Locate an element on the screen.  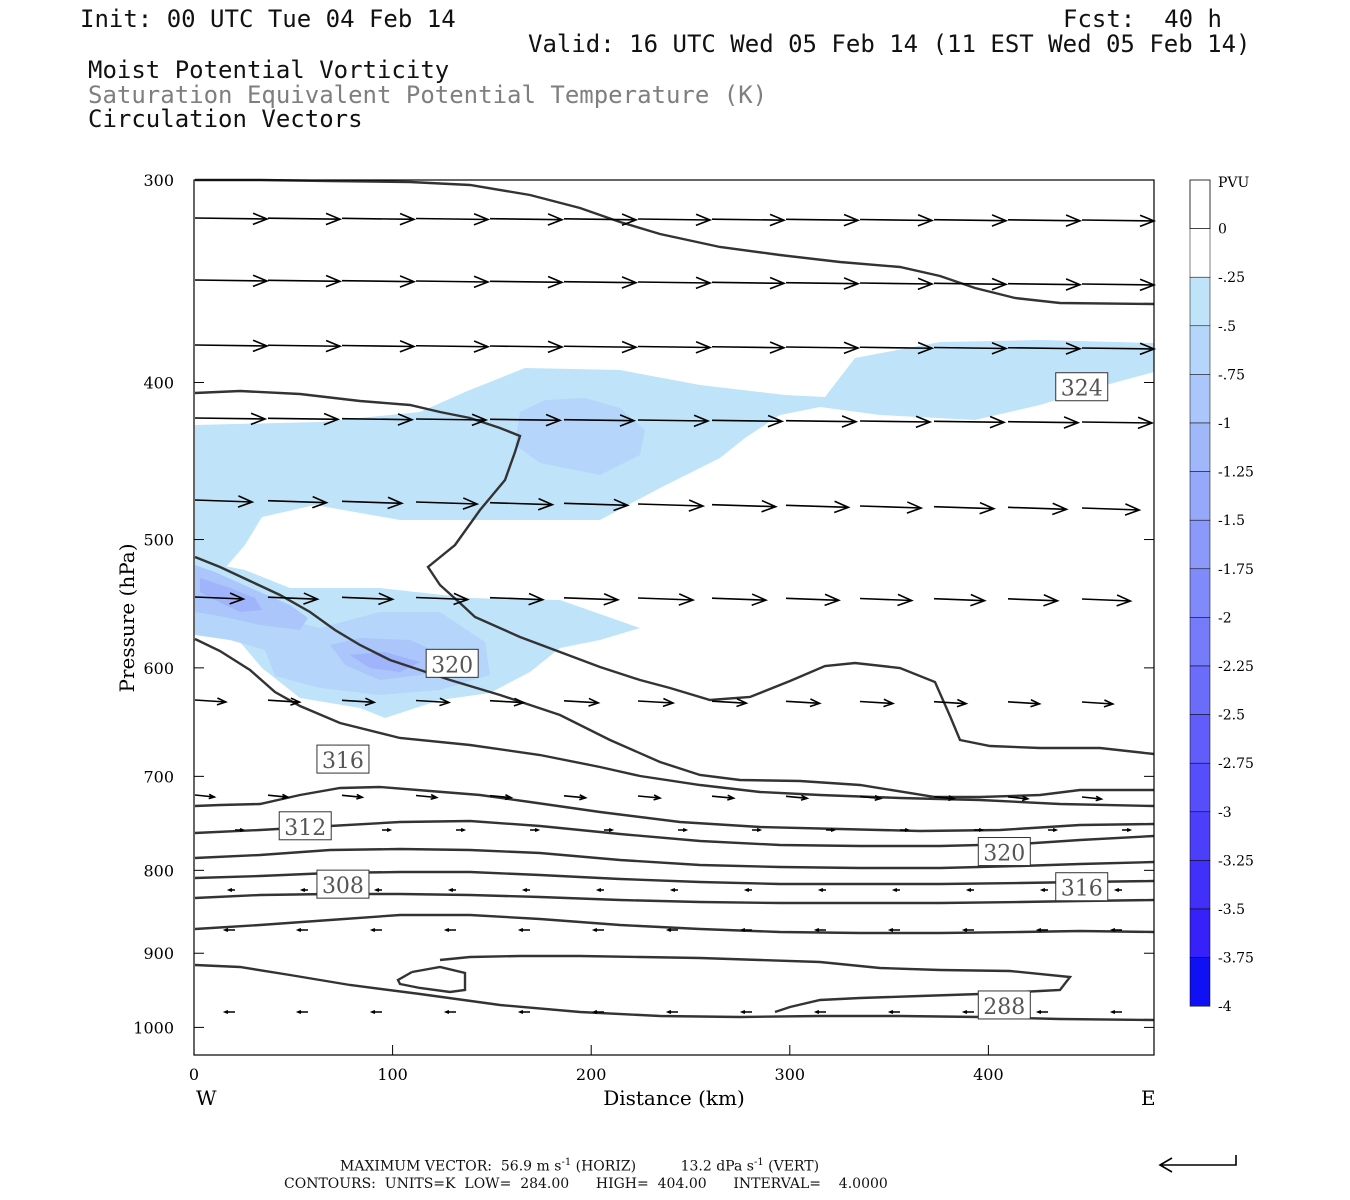
vert-exponent: -1 is located at coordinates (758, 1162).